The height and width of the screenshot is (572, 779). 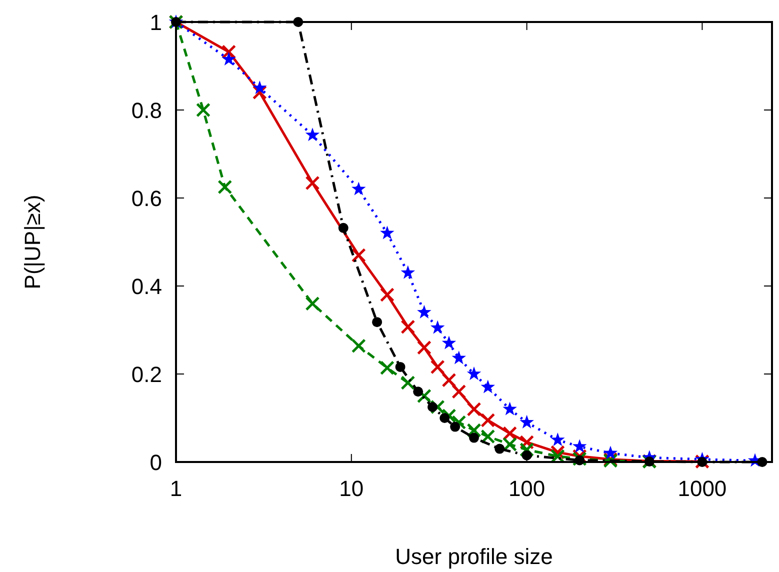 What do you see at coordinates (146, 374) in the screenshot?
I see `y-tick-label: 0.2` at bounding box center [146, 374].